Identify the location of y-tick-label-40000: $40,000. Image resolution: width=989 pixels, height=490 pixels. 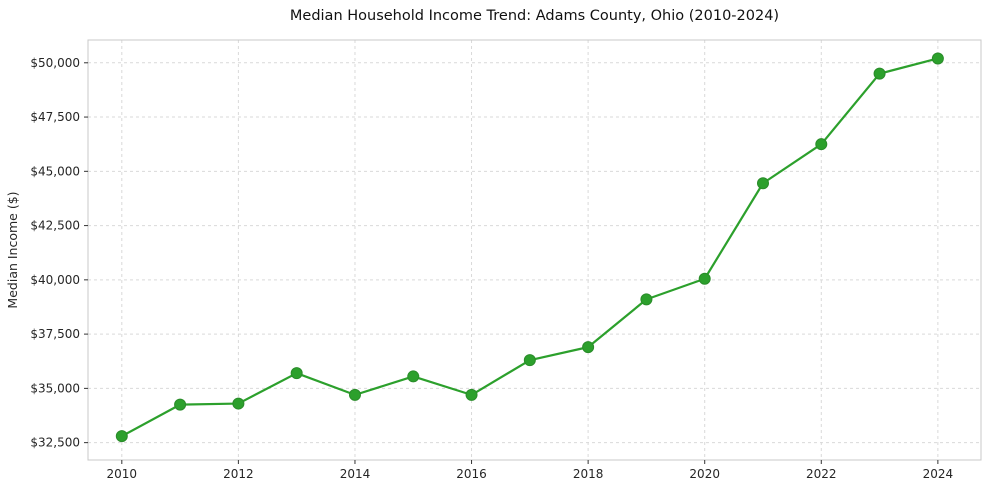
(55, 280).